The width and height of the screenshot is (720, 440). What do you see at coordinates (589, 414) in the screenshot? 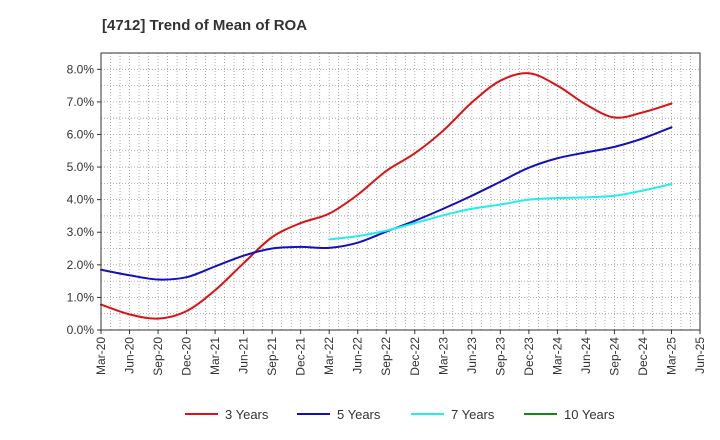
I see `legend-label-10-years: 10 Years` at bounding box center [589, 414].